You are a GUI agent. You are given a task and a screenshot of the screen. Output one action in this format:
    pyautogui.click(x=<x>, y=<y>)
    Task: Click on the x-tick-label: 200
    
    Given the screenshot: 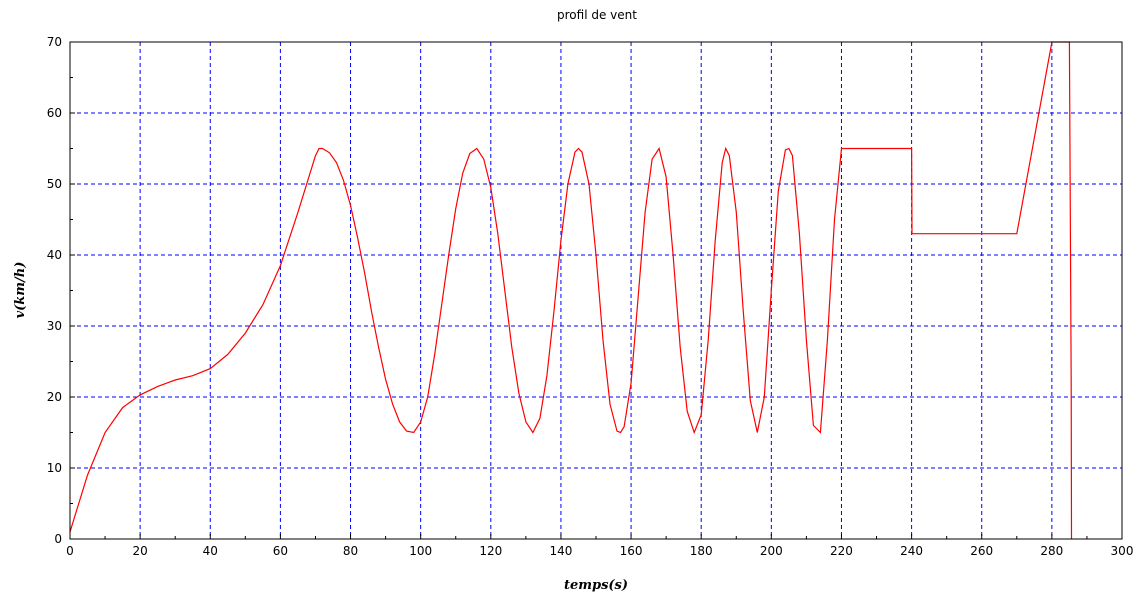 What is the action you would take?
    pyautogui.click(x=771, y=551)
    